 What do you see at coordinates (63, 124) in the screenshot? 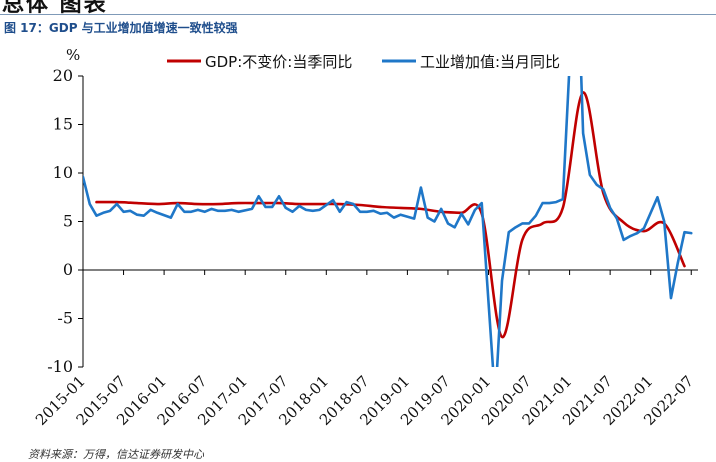
I see `y-tick-label: 15` at bounding box center [63, 124].